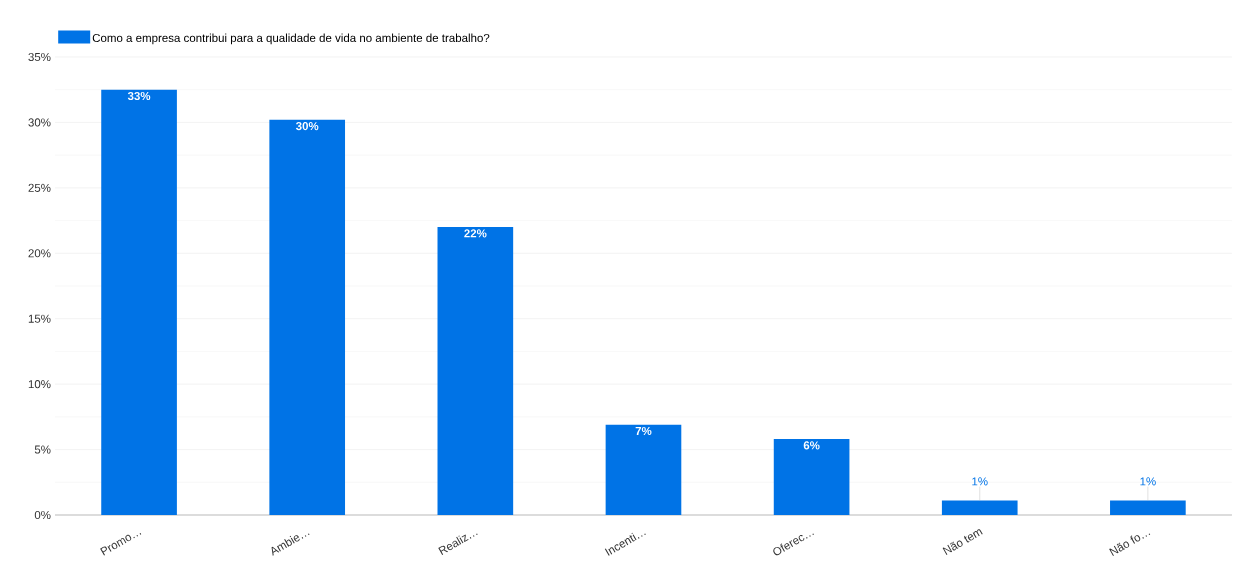 Image resolution: width=1253 pixels, height=561 pixels. Describe the element at coordinates (39, 384) in the screenshot. I see `y-tick-label: 10%` at that location.